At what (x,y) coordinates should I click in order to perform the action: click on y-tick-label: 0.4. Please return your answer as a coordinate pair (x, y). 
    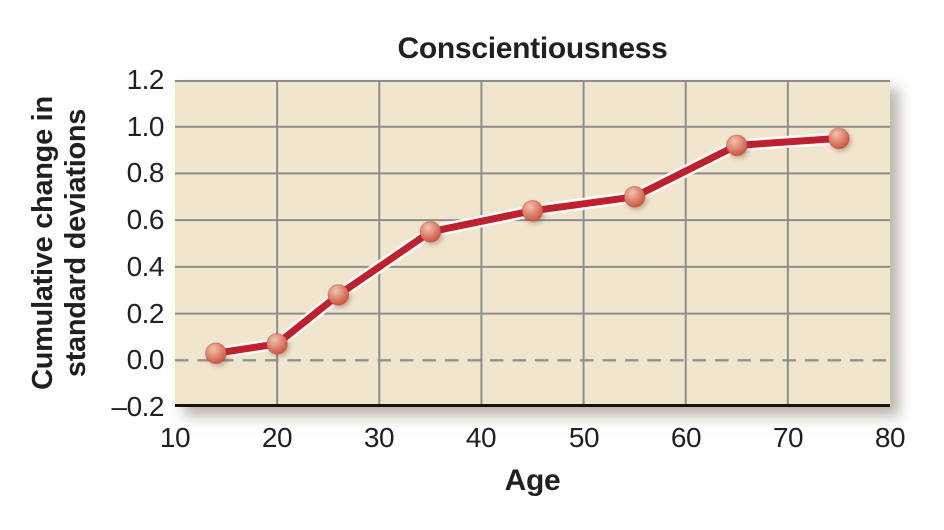
    Looking at the image, I should click on (145, 266).